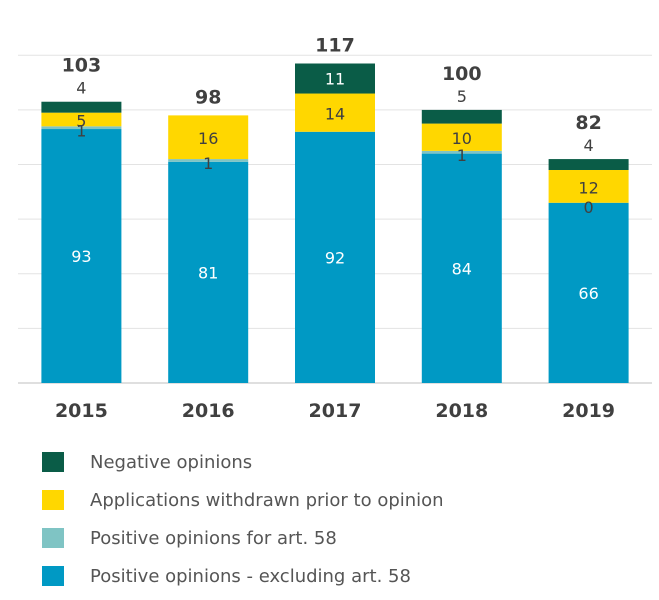 The width and height of the screenshot is (659, 600). I want to click on data-label-positive-2016: 81, so click(208, 272).